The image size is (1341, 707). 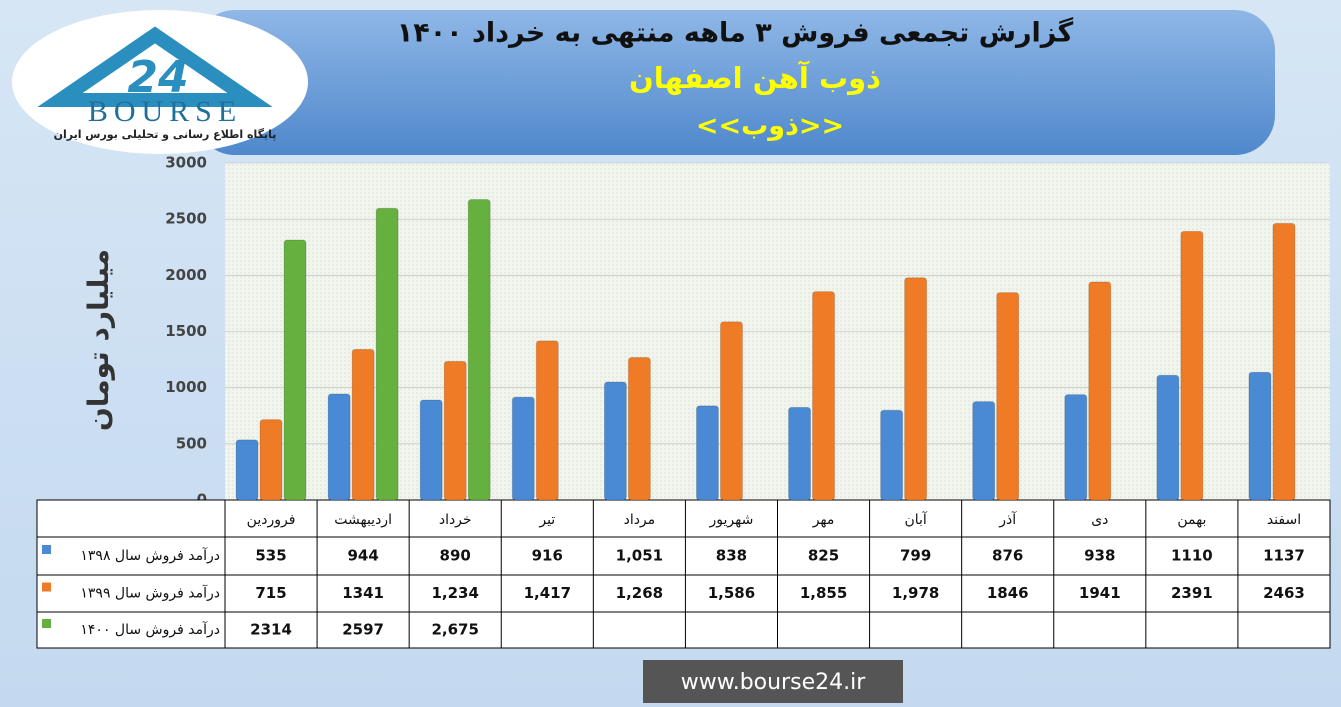 What do you see at coordinates (1007, 556) in the screenshot?
I see `value-label: 876` at bounding box center [1007, 556].